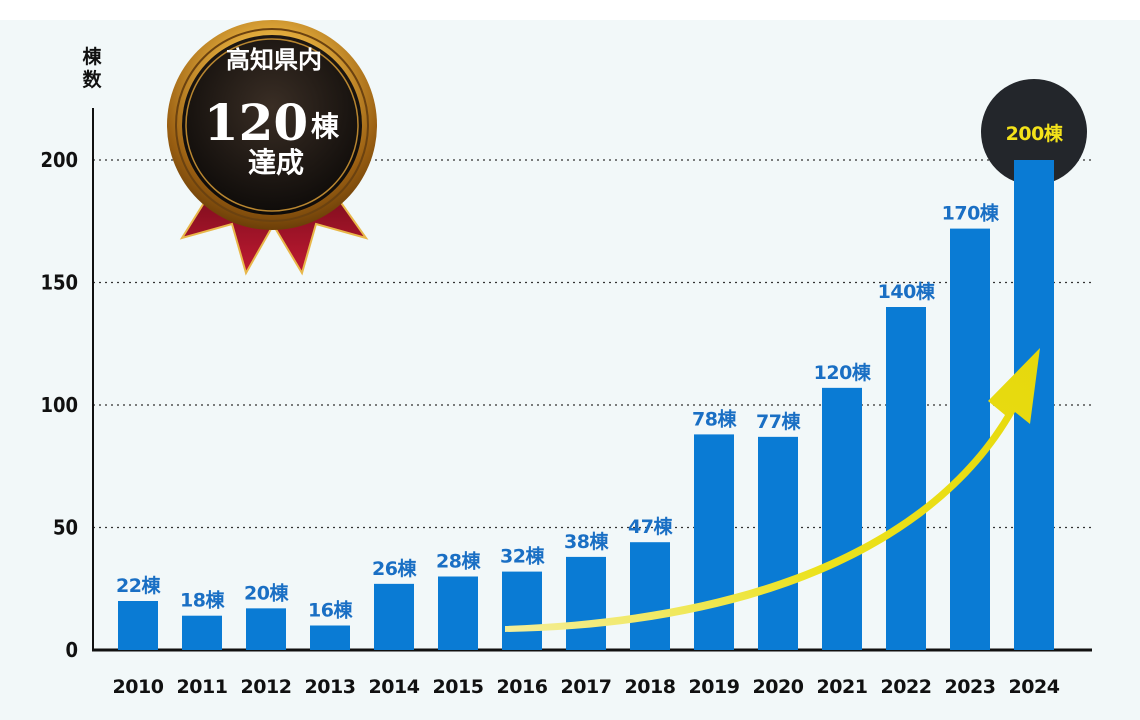  What do you see at coordinates (256, 122) in the screenshot?
I see `badge-number: 120` at bounding box center [256, 122].